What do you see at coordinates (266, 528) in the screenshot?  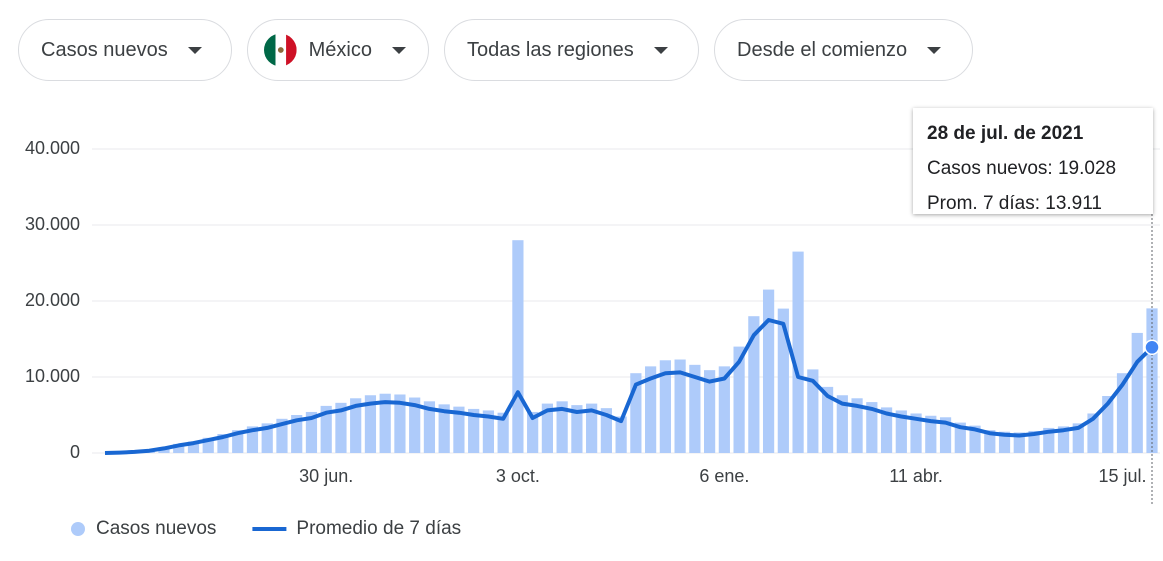 I see `legend: Casos nuevos Promedio de 7 días` at bounding box center [266, 528].